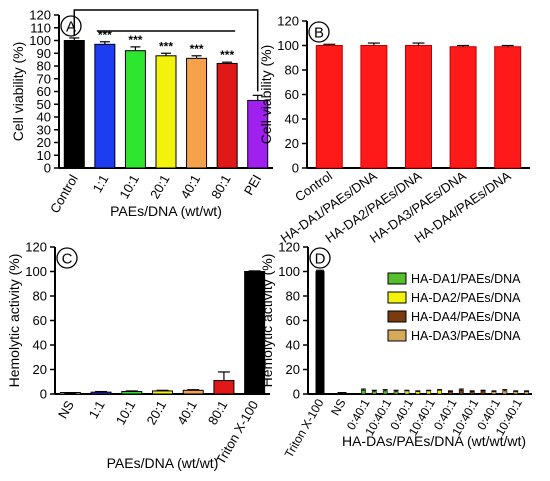  I want to click on panel-label: C, so click(67, 259).